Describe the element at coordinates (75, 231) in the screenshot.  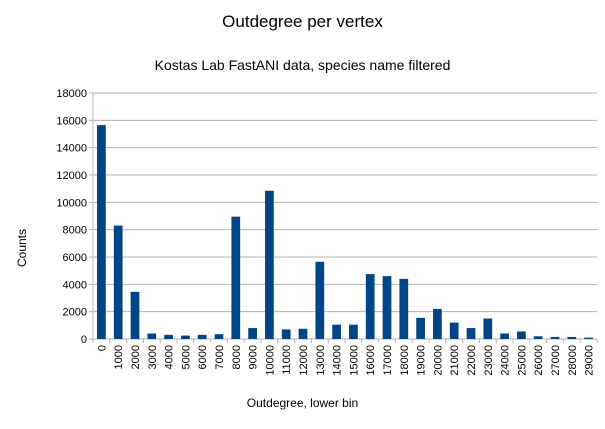
I see `y-tick-label: 8000` at that location.